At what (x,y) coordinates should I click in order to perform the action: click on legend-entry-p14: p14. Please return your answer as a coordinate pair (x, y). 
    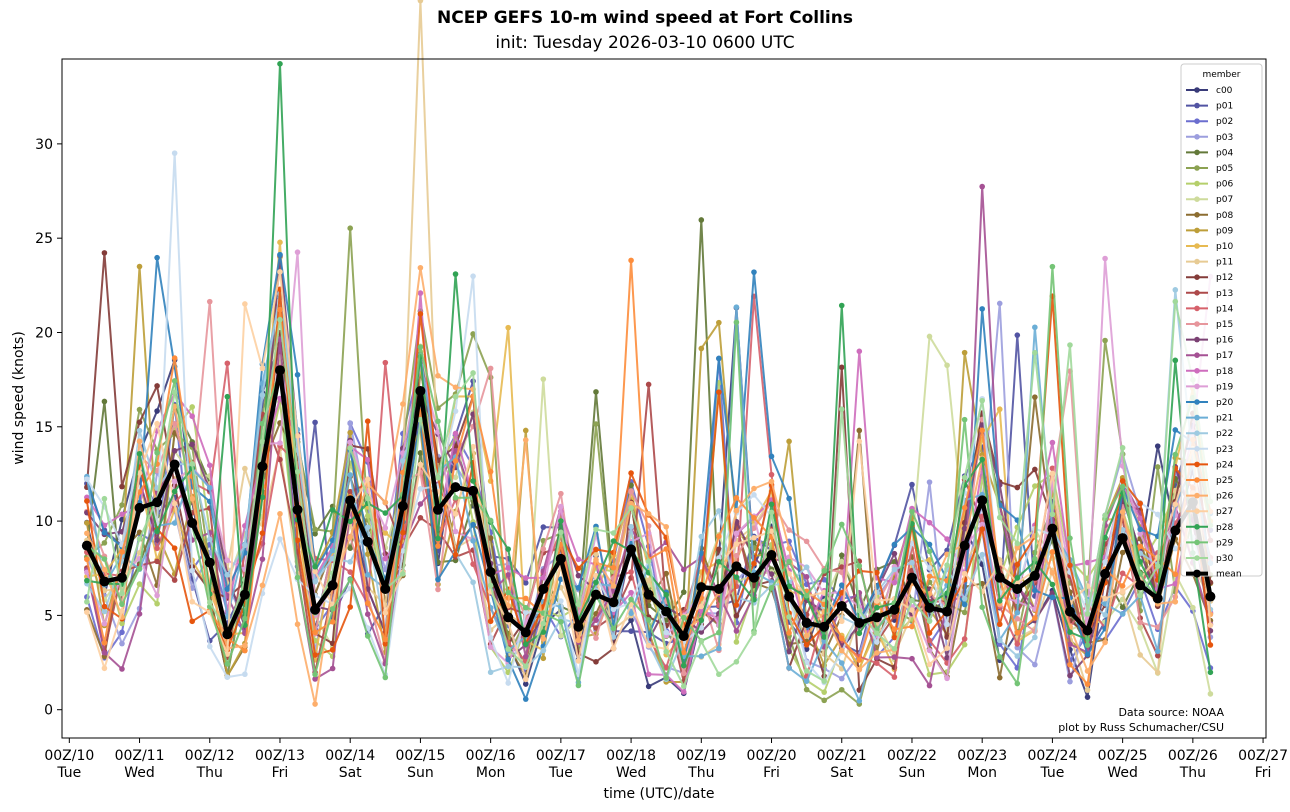
    Looking at the image, I should click on (1209, 309).